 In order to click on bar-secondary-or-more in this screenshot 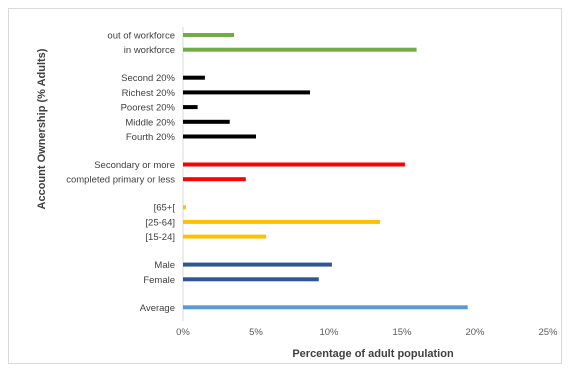, I will do `click(294, 164)`.